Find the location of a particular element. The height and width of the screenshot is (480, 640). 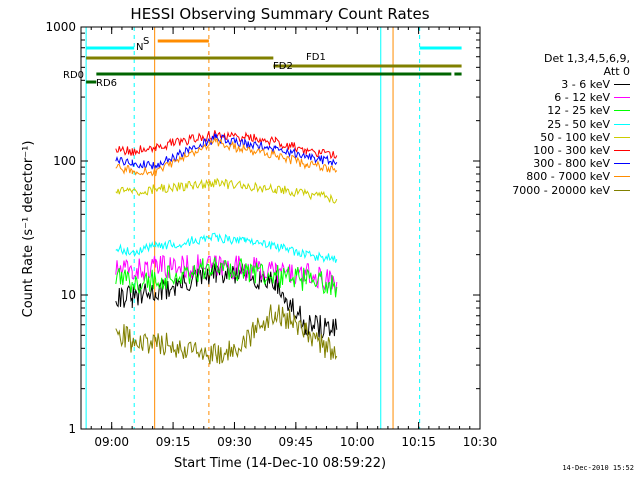

y-tick-label: 1000 is located at coordinates (60, 27).